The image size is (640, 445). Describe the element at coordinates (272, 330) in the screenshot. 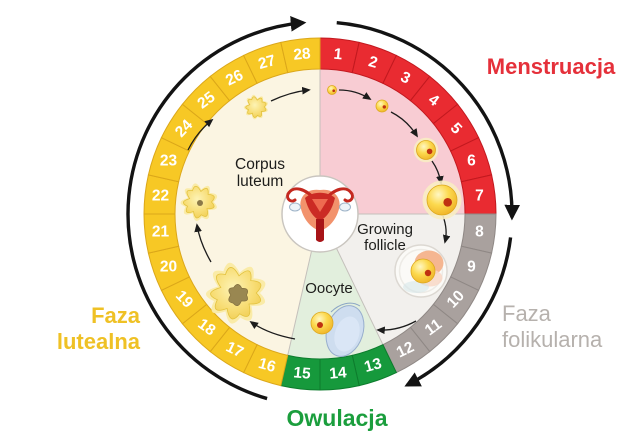

I see `arrow-oocyte-to-corpus-luteum` at that location.